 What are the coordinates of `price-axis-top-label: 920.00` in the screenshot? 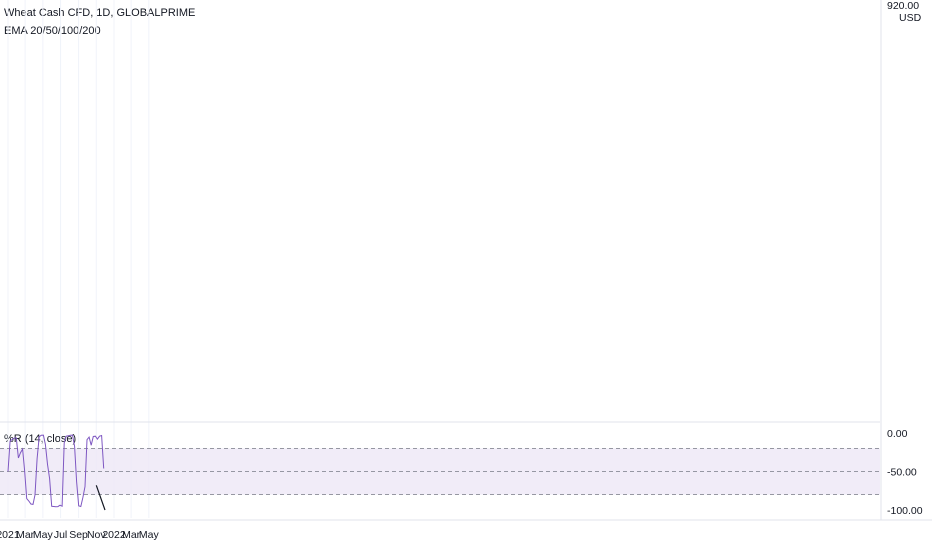 It's located at (903, 6).